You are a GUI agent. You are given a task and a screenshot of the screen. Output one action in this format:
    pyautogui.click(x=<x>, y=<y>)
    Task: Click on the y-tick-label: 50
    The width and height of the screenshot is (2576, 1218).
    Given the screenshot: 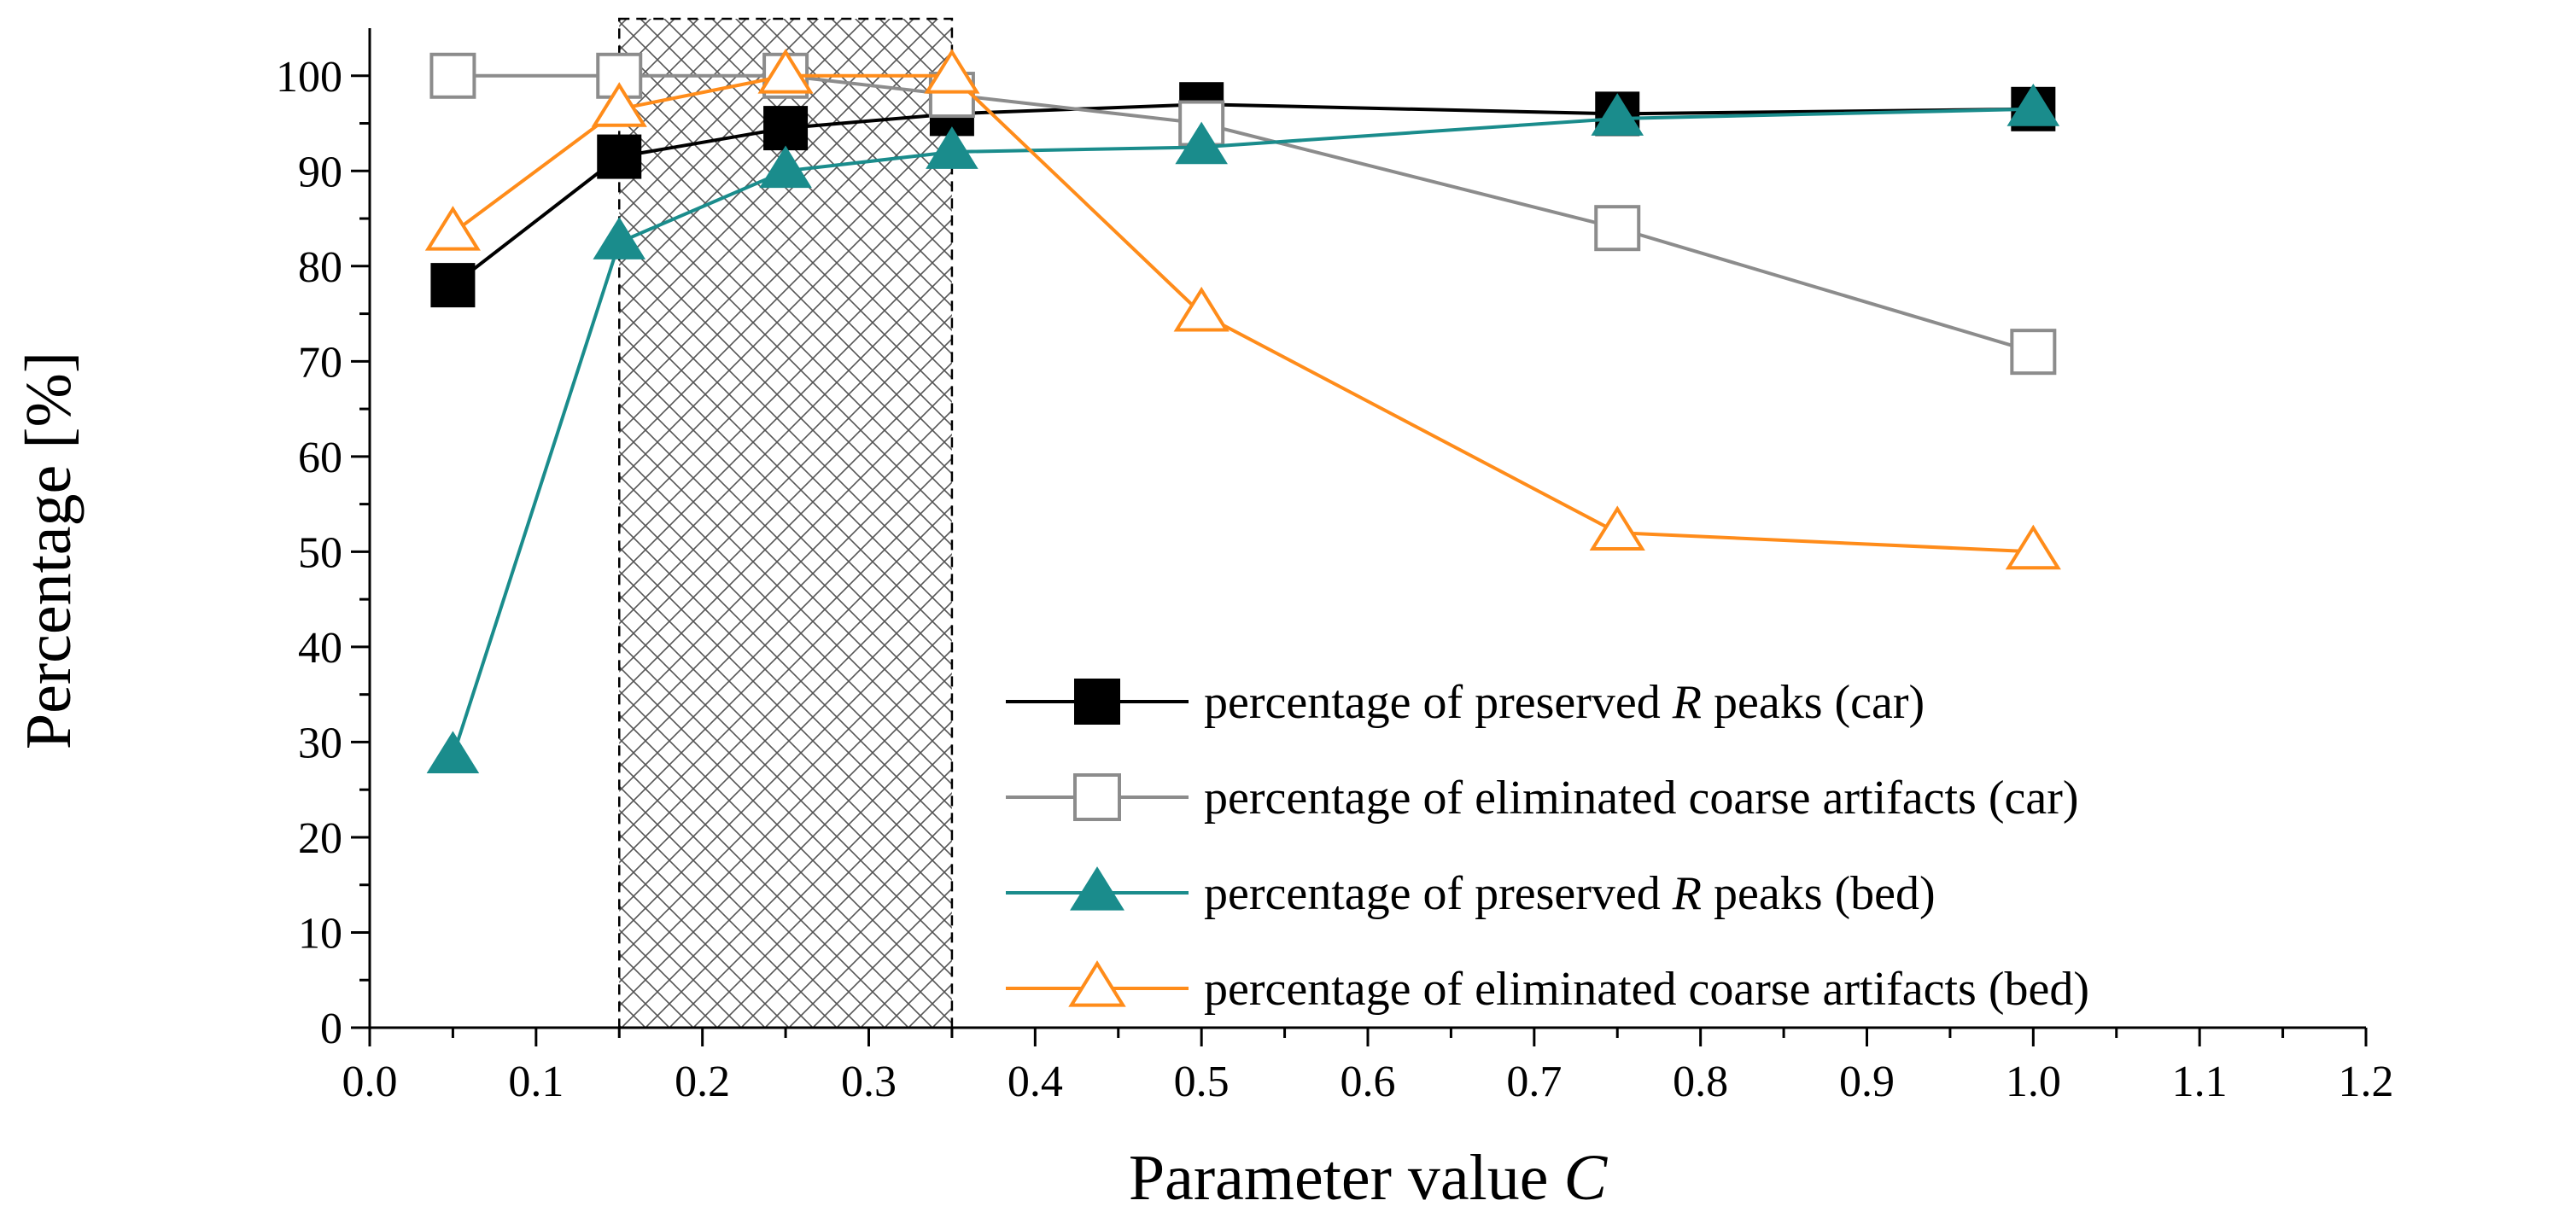 What is the action you would take?
    pyautogui.click(x=320, y=552)
    